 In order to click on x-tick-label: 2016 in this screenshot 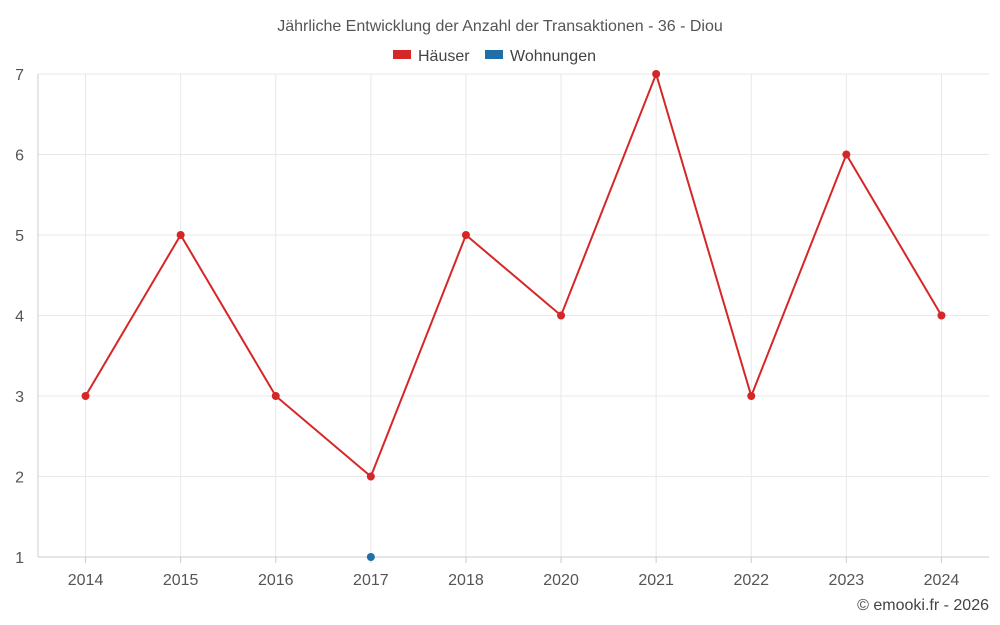, I will do `click(276, 580)`.